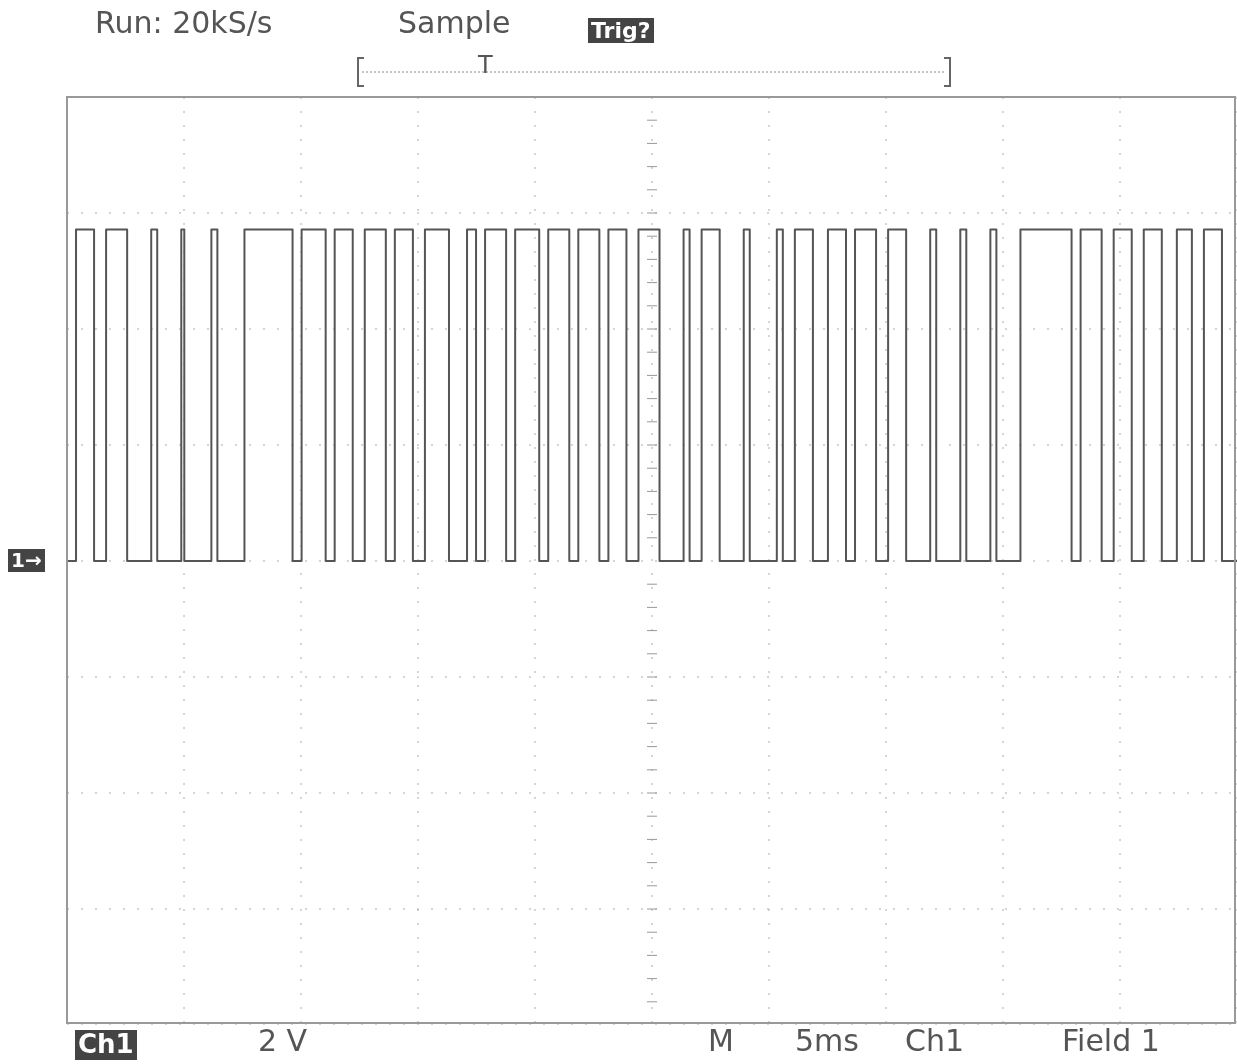 This screenshot has width=1237, height=1064. Describe the element at coordinates (283, 1041) in the screenshot. I see `text: 2 V` at that location.